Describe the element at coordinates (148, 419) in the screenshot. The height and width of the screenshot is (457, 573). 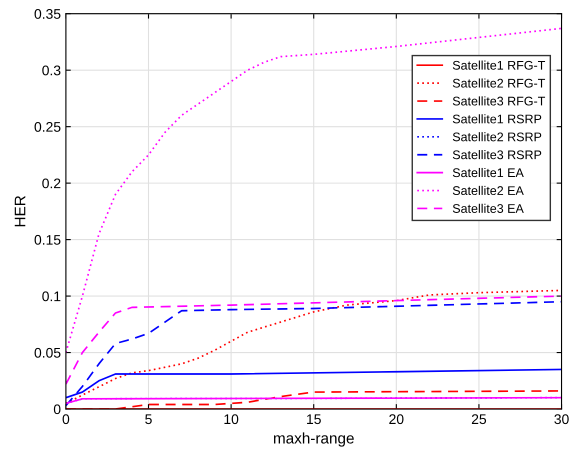
I see `x-tick-label: 5` at that location.